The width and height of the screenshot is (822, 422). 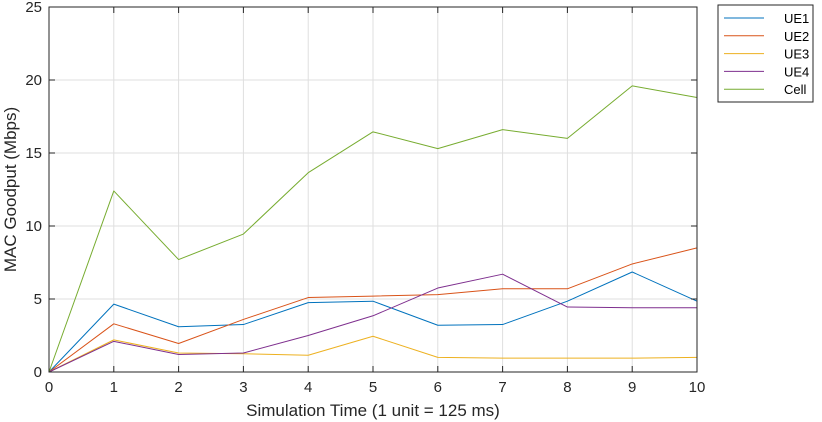 What do you see at coordinates (33, 8) in the screenshot?
I see `y-tick-label: 25` at bounding box center [33, 8].